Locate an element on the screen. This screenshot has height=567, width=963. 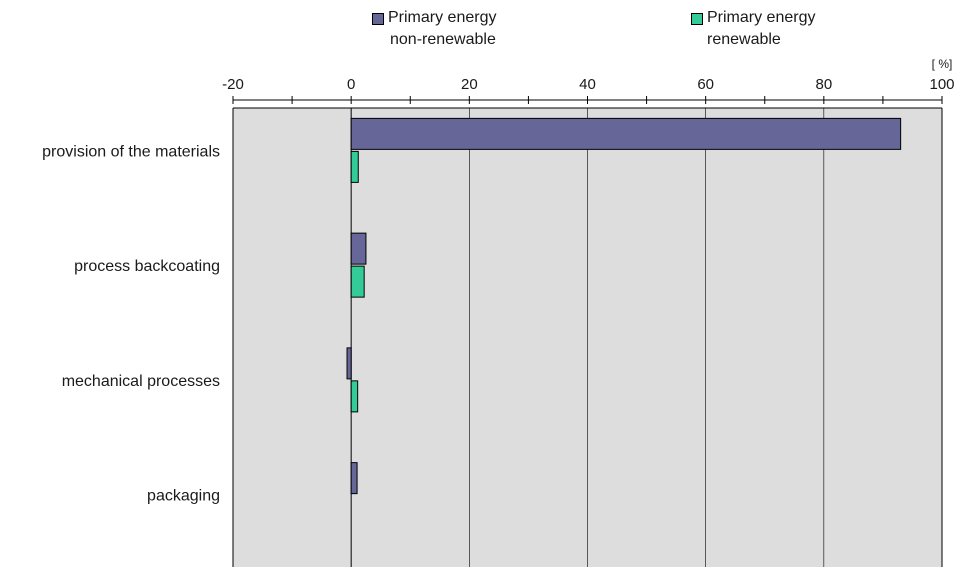
legend-swatch-non-renewable is located at coordinates (378, 19).